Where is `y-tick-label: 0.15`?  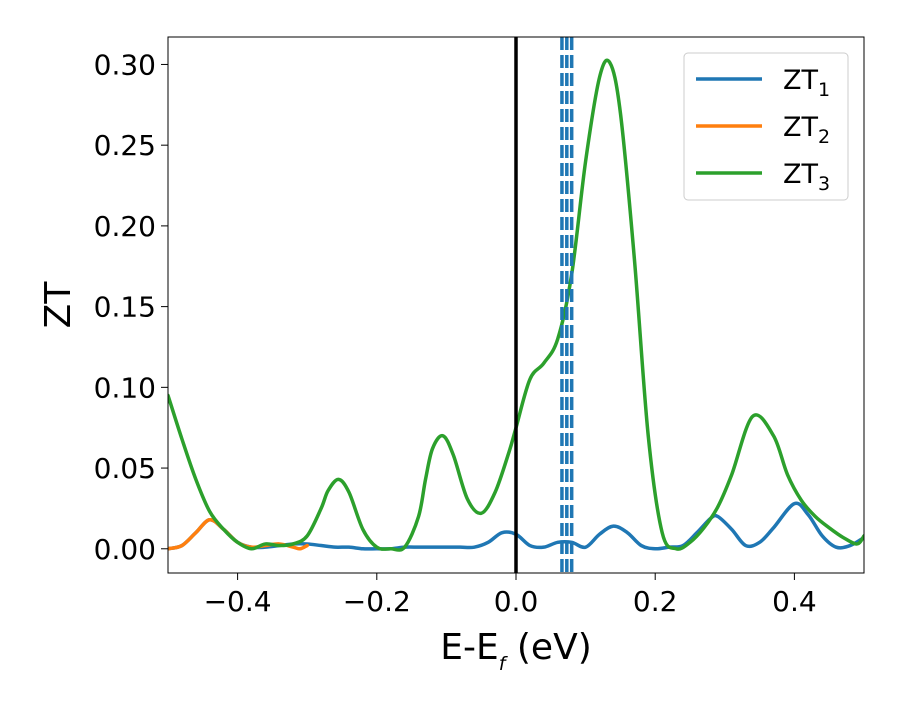
y-tick-label: 0.15 is located at coordinates (125, 307).